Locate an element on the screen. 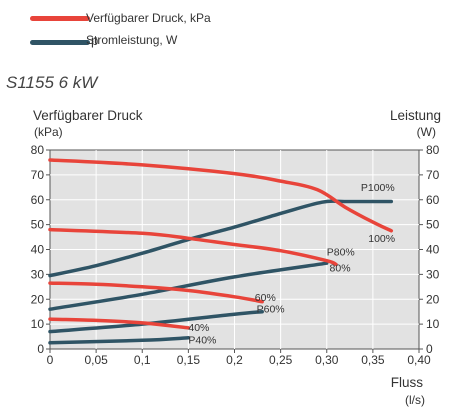  y-tick-label-right: 60 is located at coordinates (433, 200).